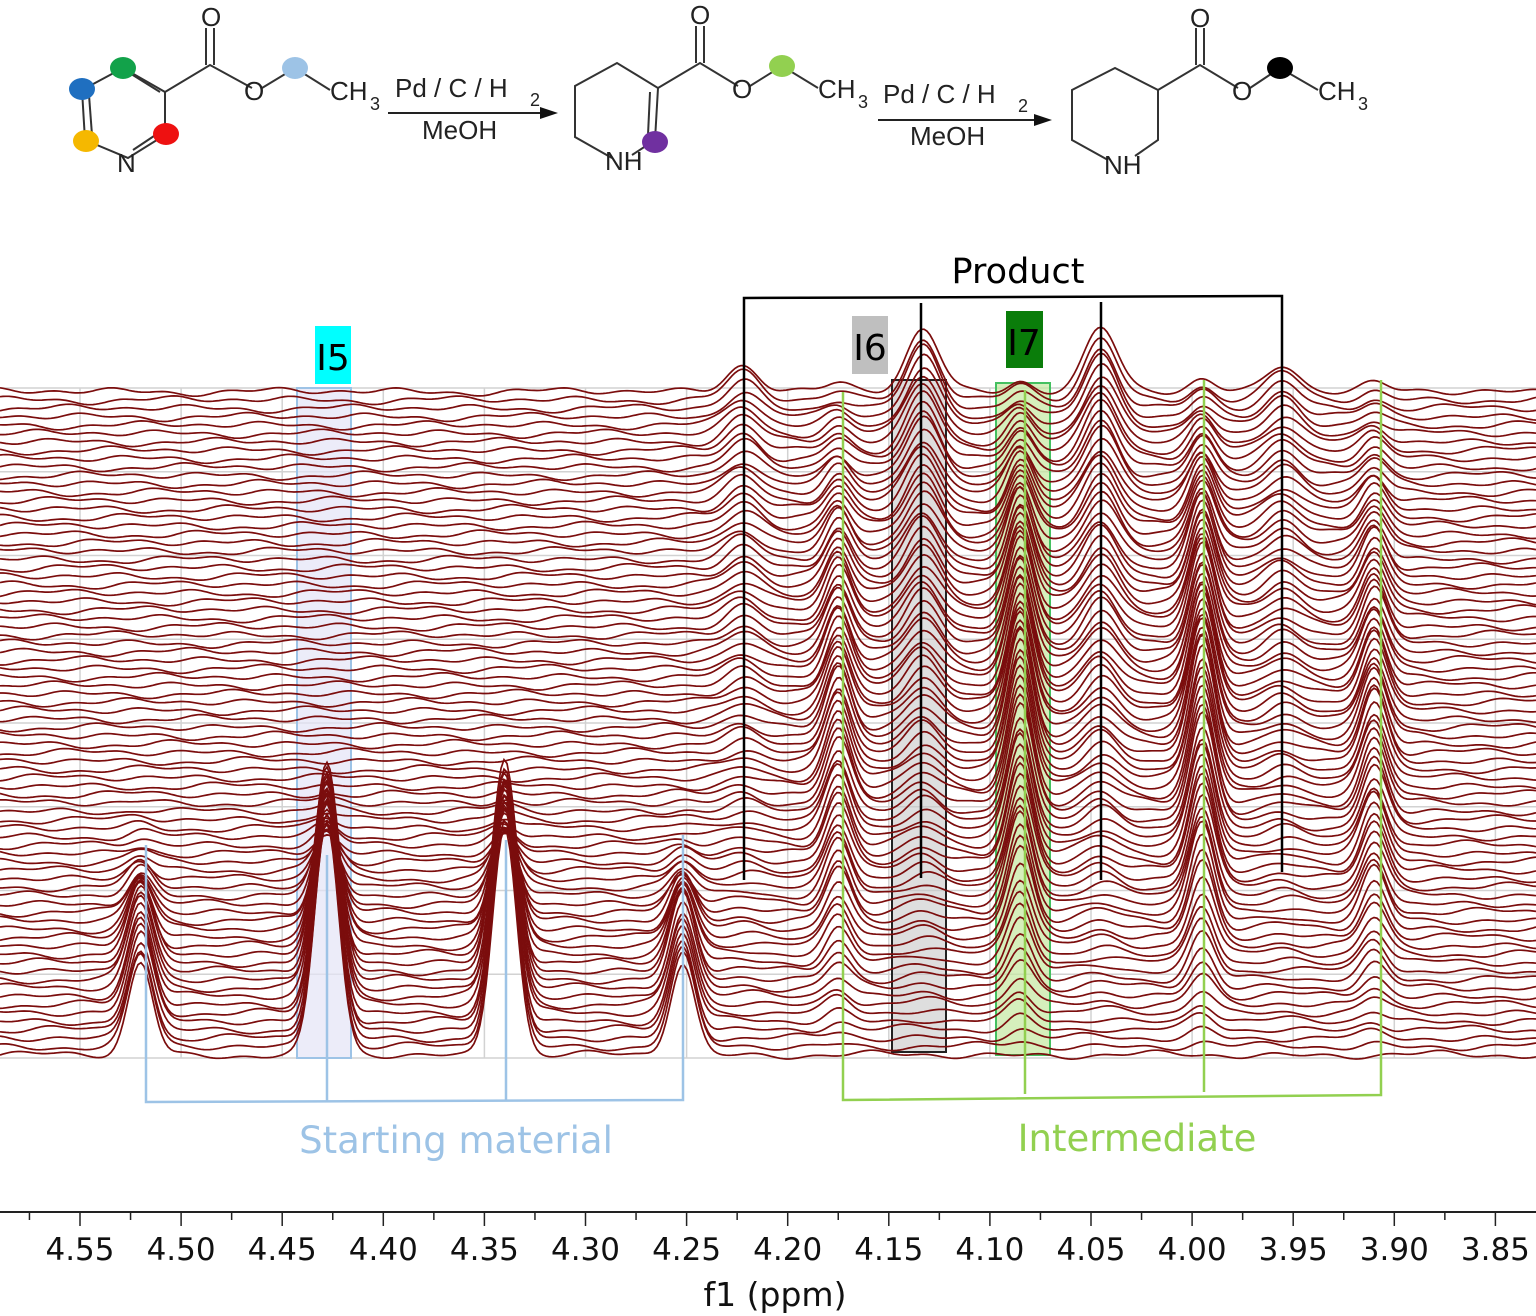 This screenshot has width=1536, height=1316. What do you see at coordinates (1293, 1250) in the screenshot?
I see `x-tick-label: 3.95` at bounding box center [1293, 1250].